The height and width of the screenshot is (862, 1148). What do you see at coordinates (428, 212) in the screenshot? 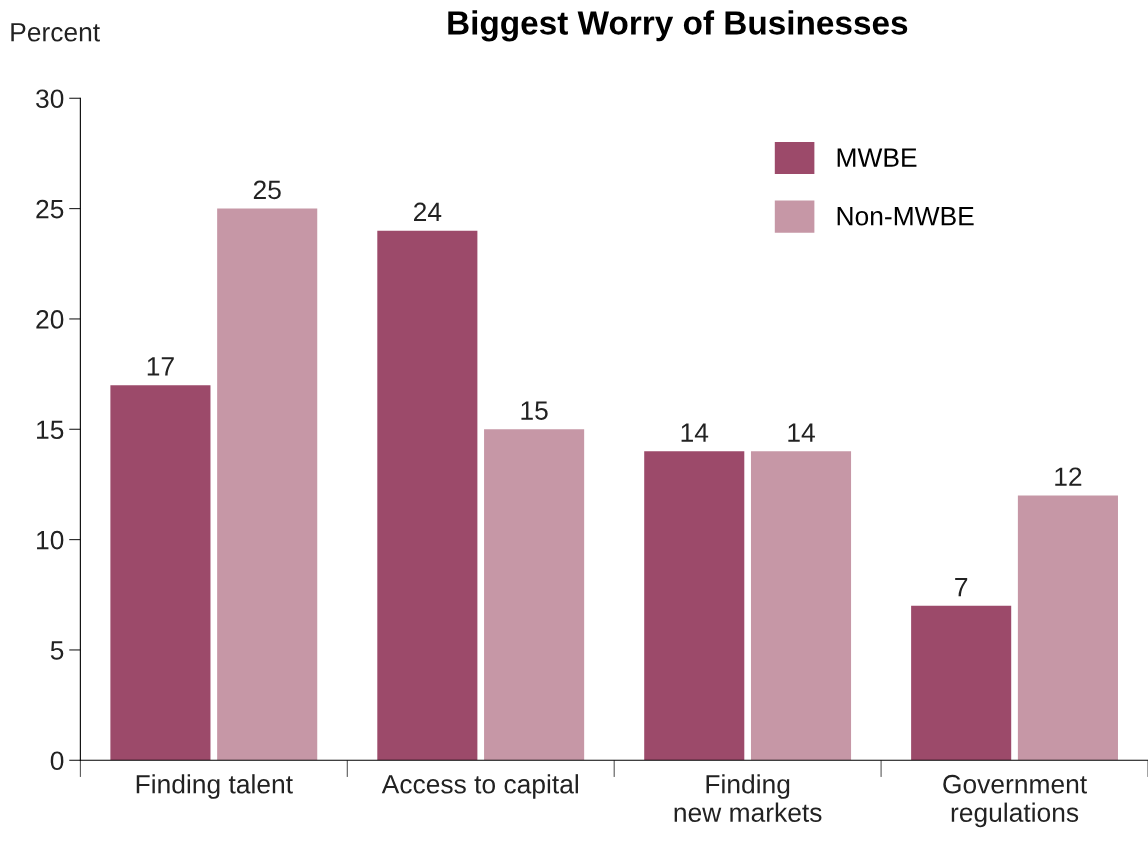
I see `data-label: 24` at bounding box center [428, 212].